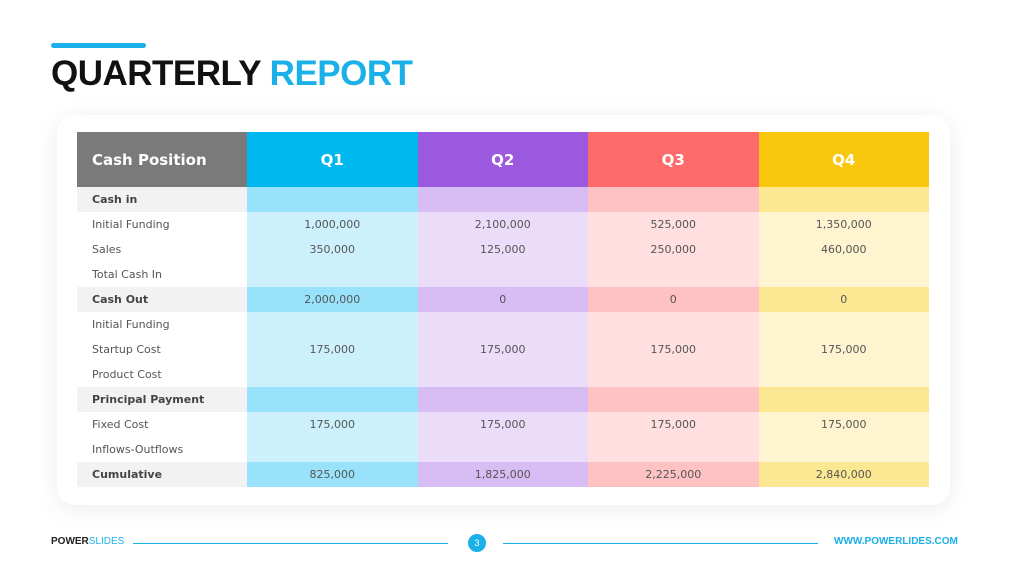 This screenshot has height=575, width=1024. I want to click on cell-q1: 350,000, so click(332, 249).